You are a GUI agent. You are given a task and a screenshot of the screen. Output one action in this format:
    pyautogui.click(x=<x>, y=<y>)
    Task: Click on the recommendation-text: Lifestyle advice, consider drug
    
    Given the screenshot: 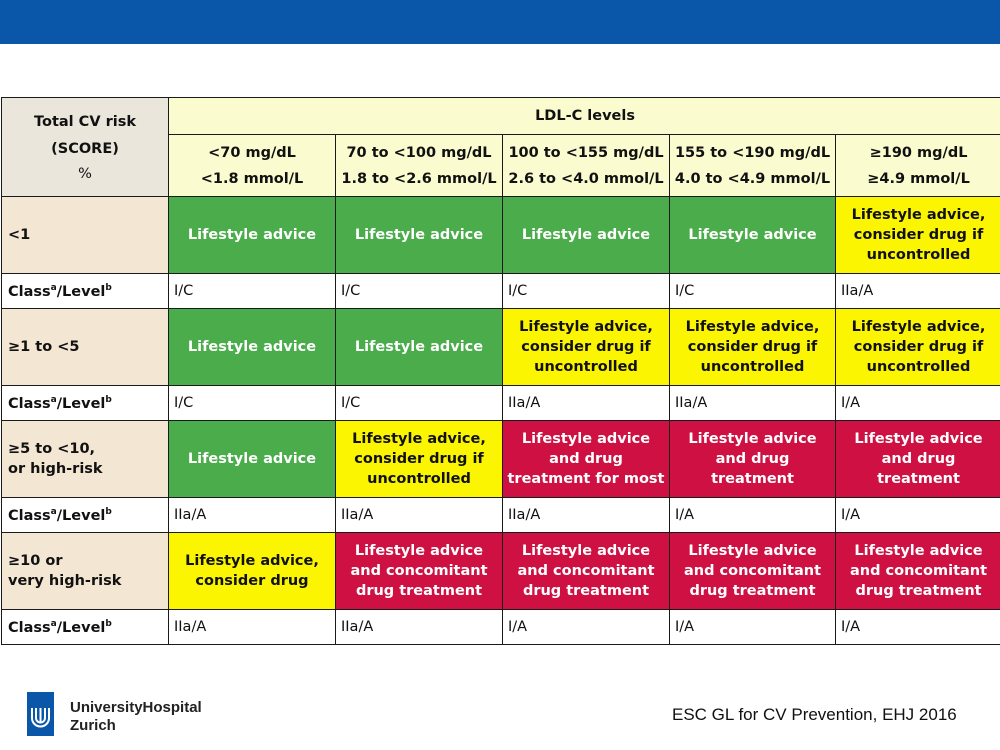 What is the action you would take?
    pyautogui.click(x=252, y=571)
    